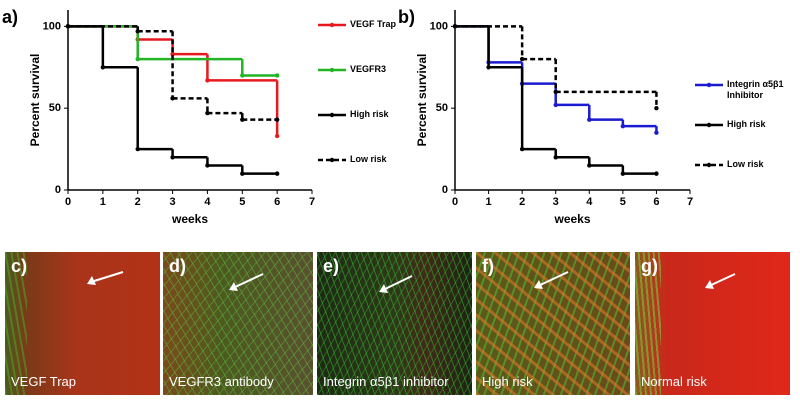  Describe the element at coordinates (553, 323) in the screenshot. I see `micrograph: f) High risk` at that location.